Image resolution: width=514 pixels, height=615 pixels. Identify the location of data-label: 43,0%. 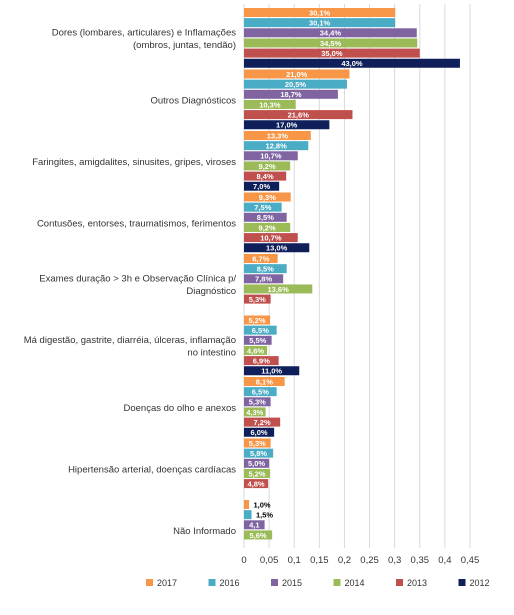
(352, 63).